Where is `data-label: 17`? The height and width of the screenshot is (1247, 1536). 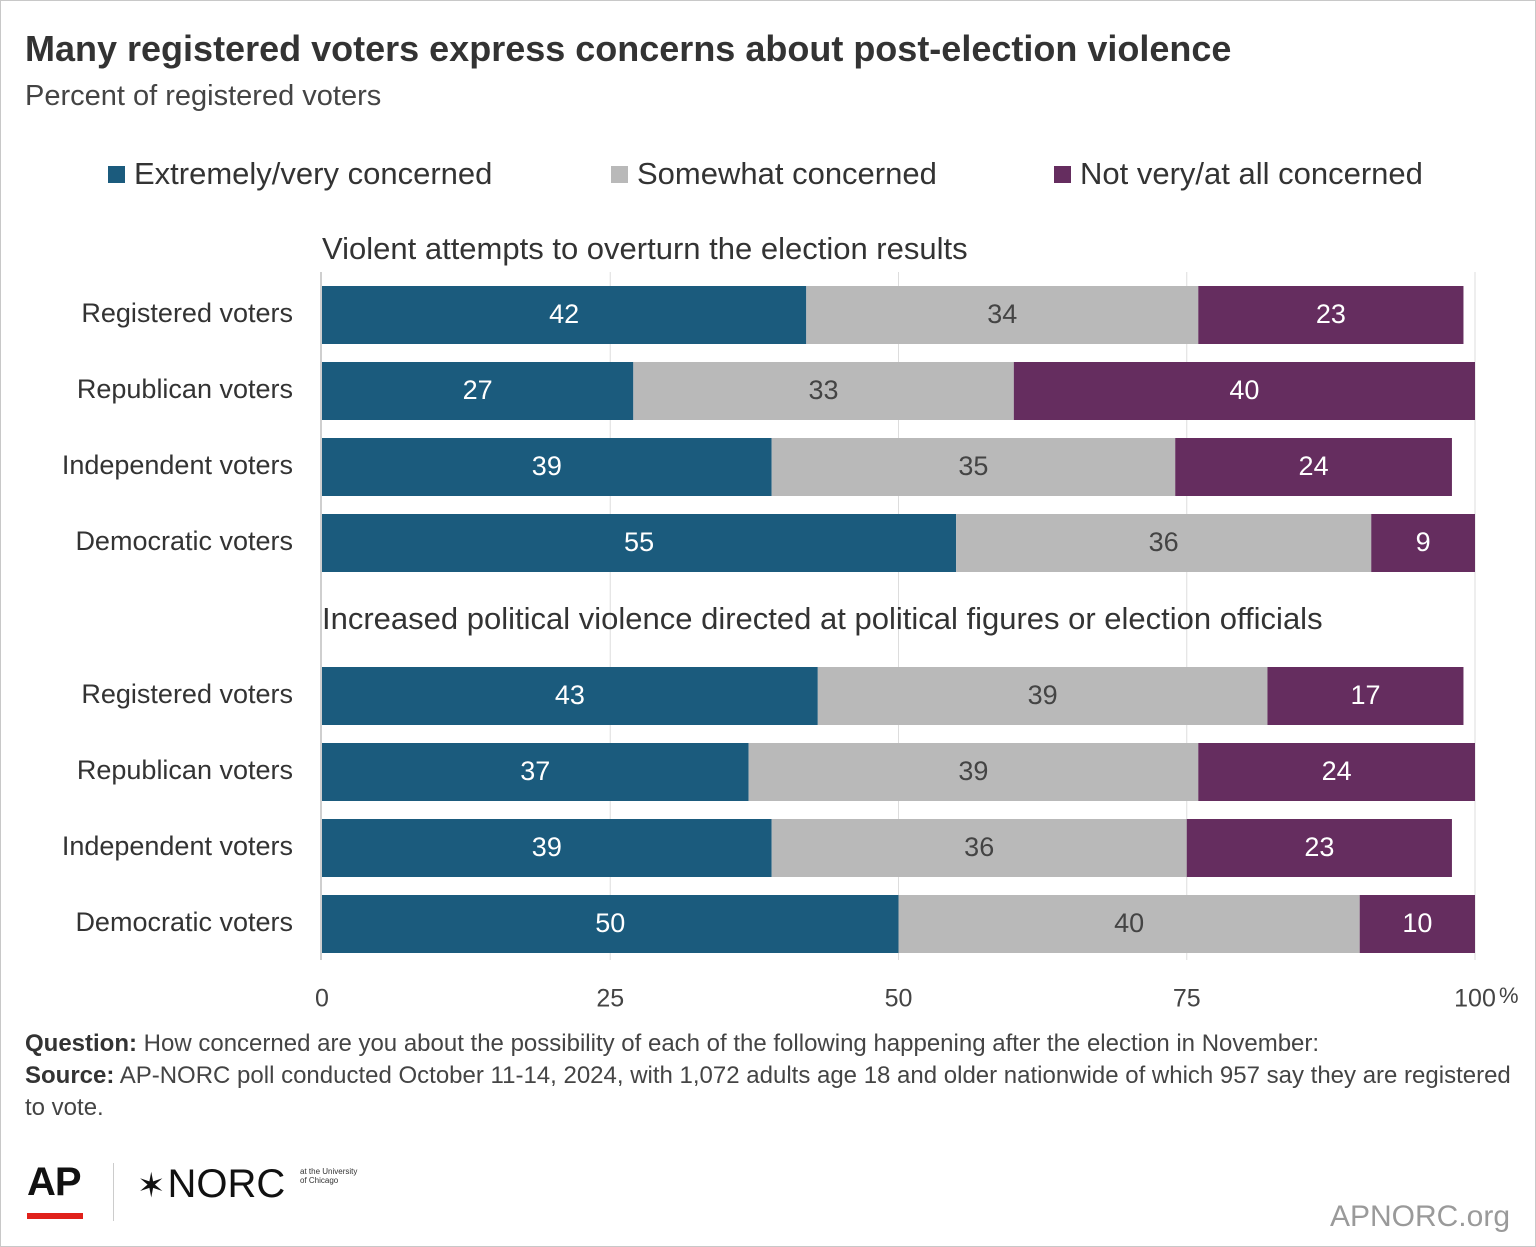
data-label: 17 is located at coordinates (1365, 695).